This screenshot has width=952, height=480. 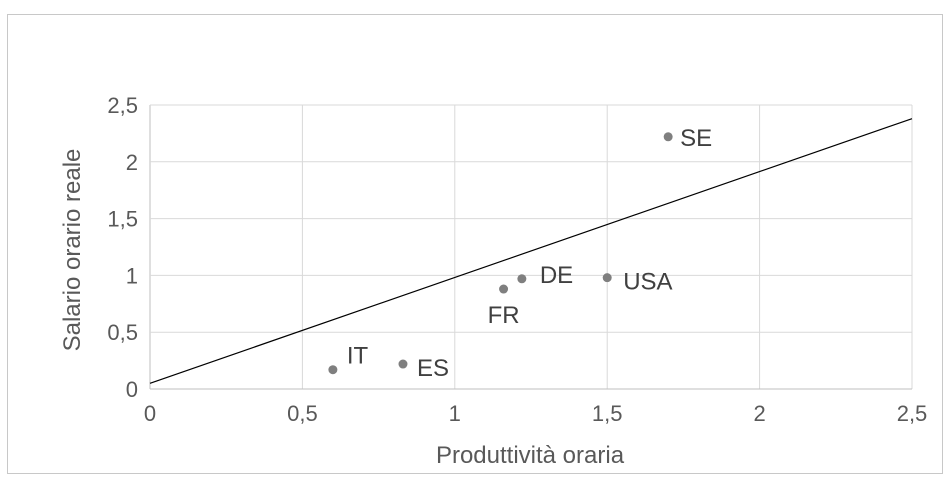 What do you see at coordinates (122, 247) in the screenshot?
I see `y-tick-labels: 0 0,5 1 1,5 2 2,5` at bounding box center [122, 247].